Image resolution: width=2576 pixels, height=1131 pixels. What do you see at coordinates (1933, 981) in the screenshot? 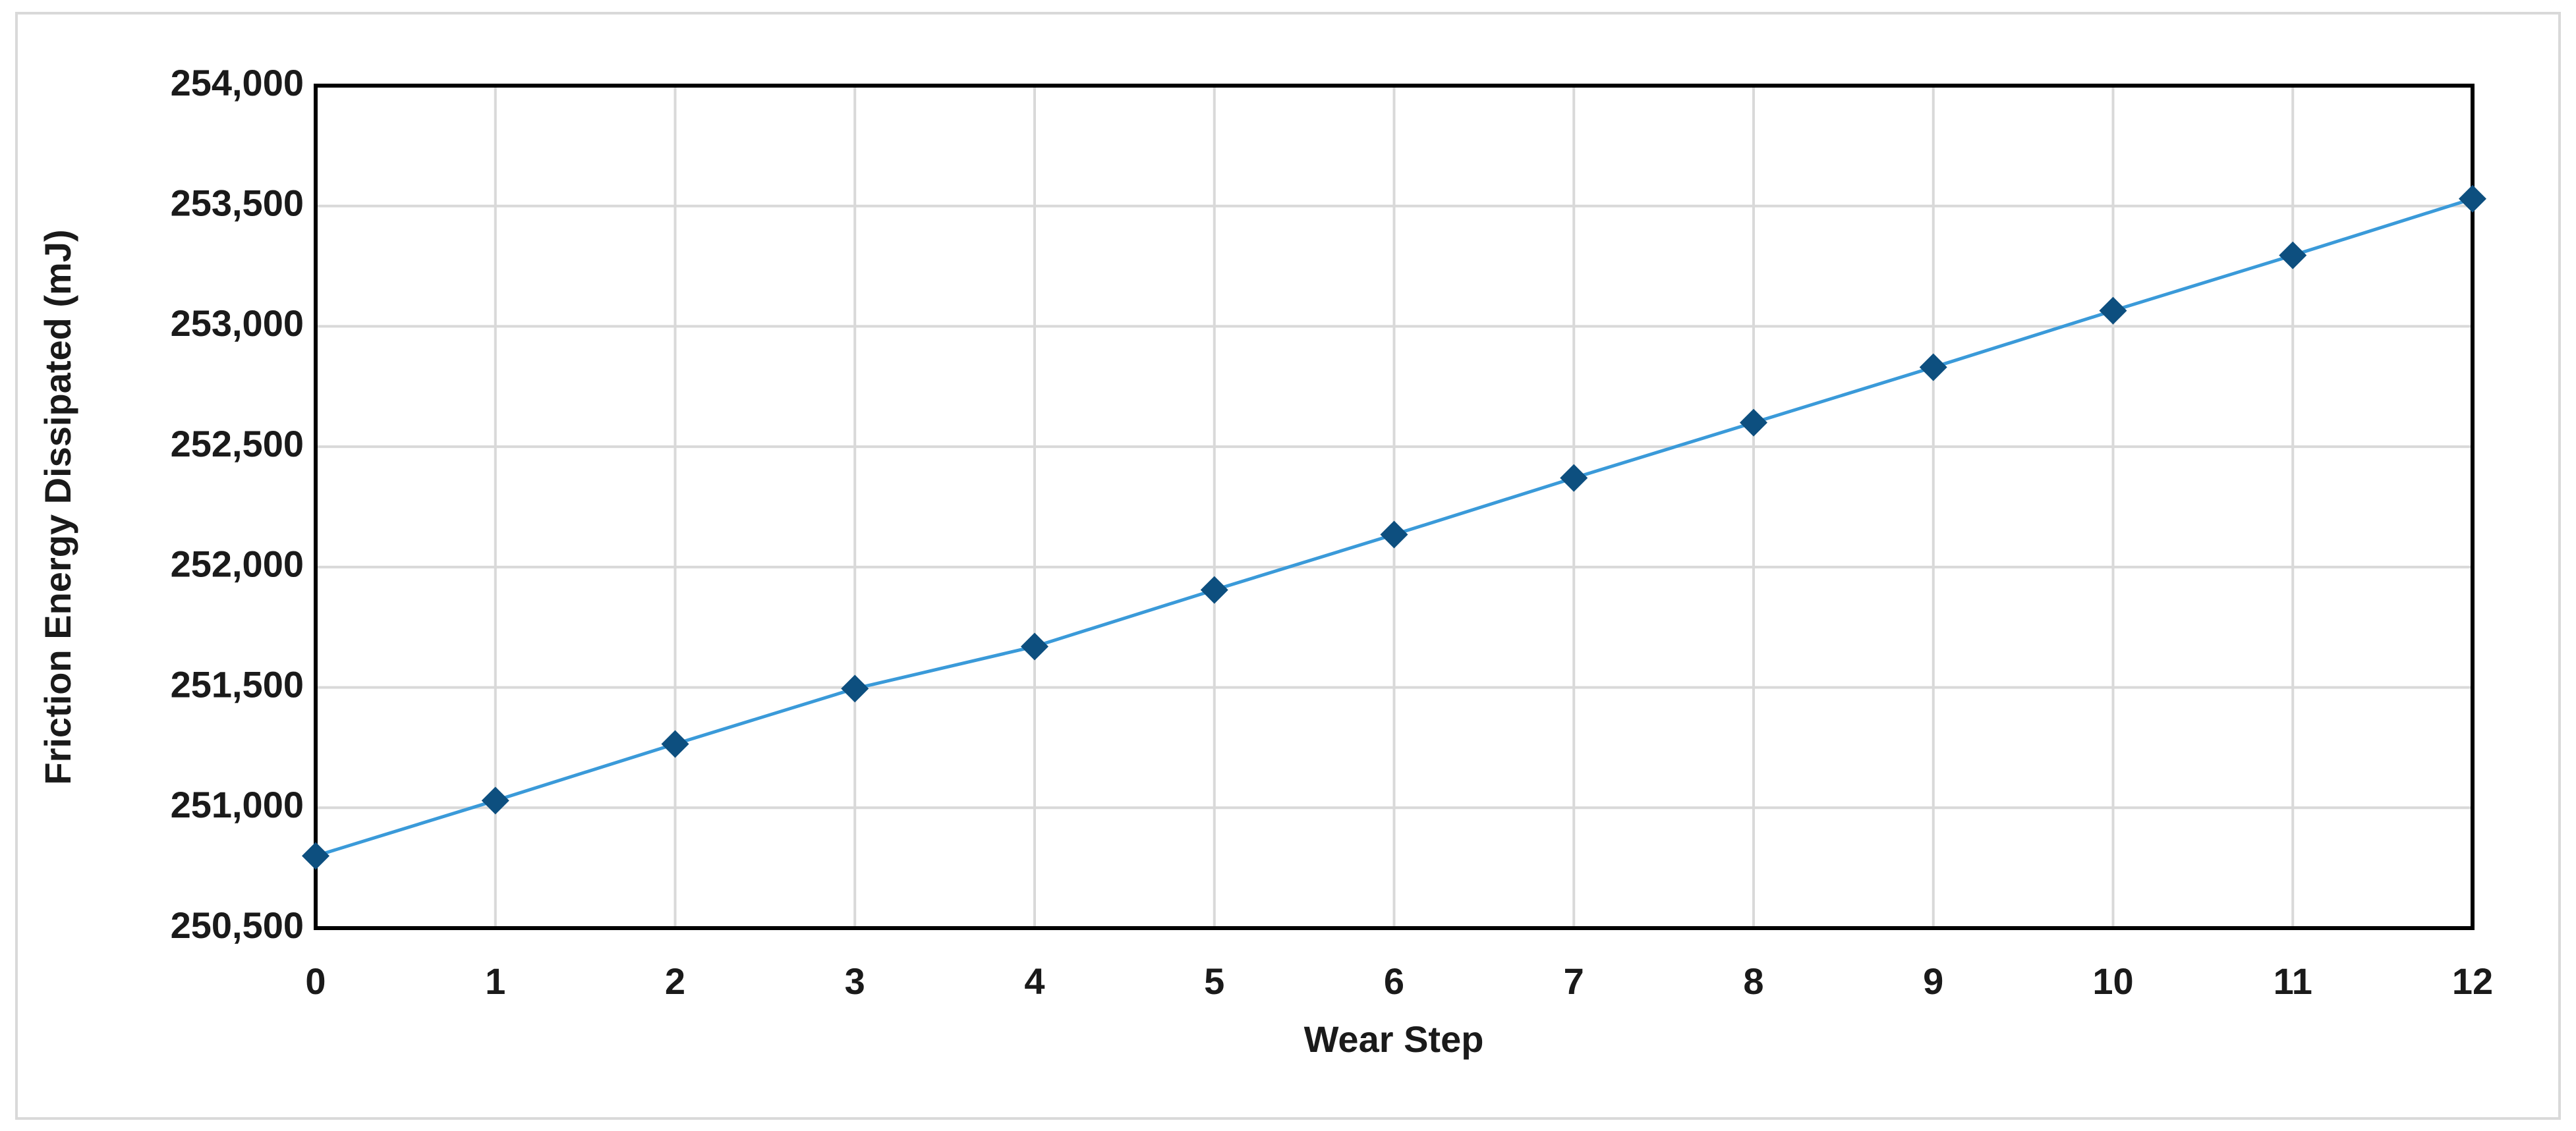
I see `x-tick-label: 9` at bounding box center [1933, 981].